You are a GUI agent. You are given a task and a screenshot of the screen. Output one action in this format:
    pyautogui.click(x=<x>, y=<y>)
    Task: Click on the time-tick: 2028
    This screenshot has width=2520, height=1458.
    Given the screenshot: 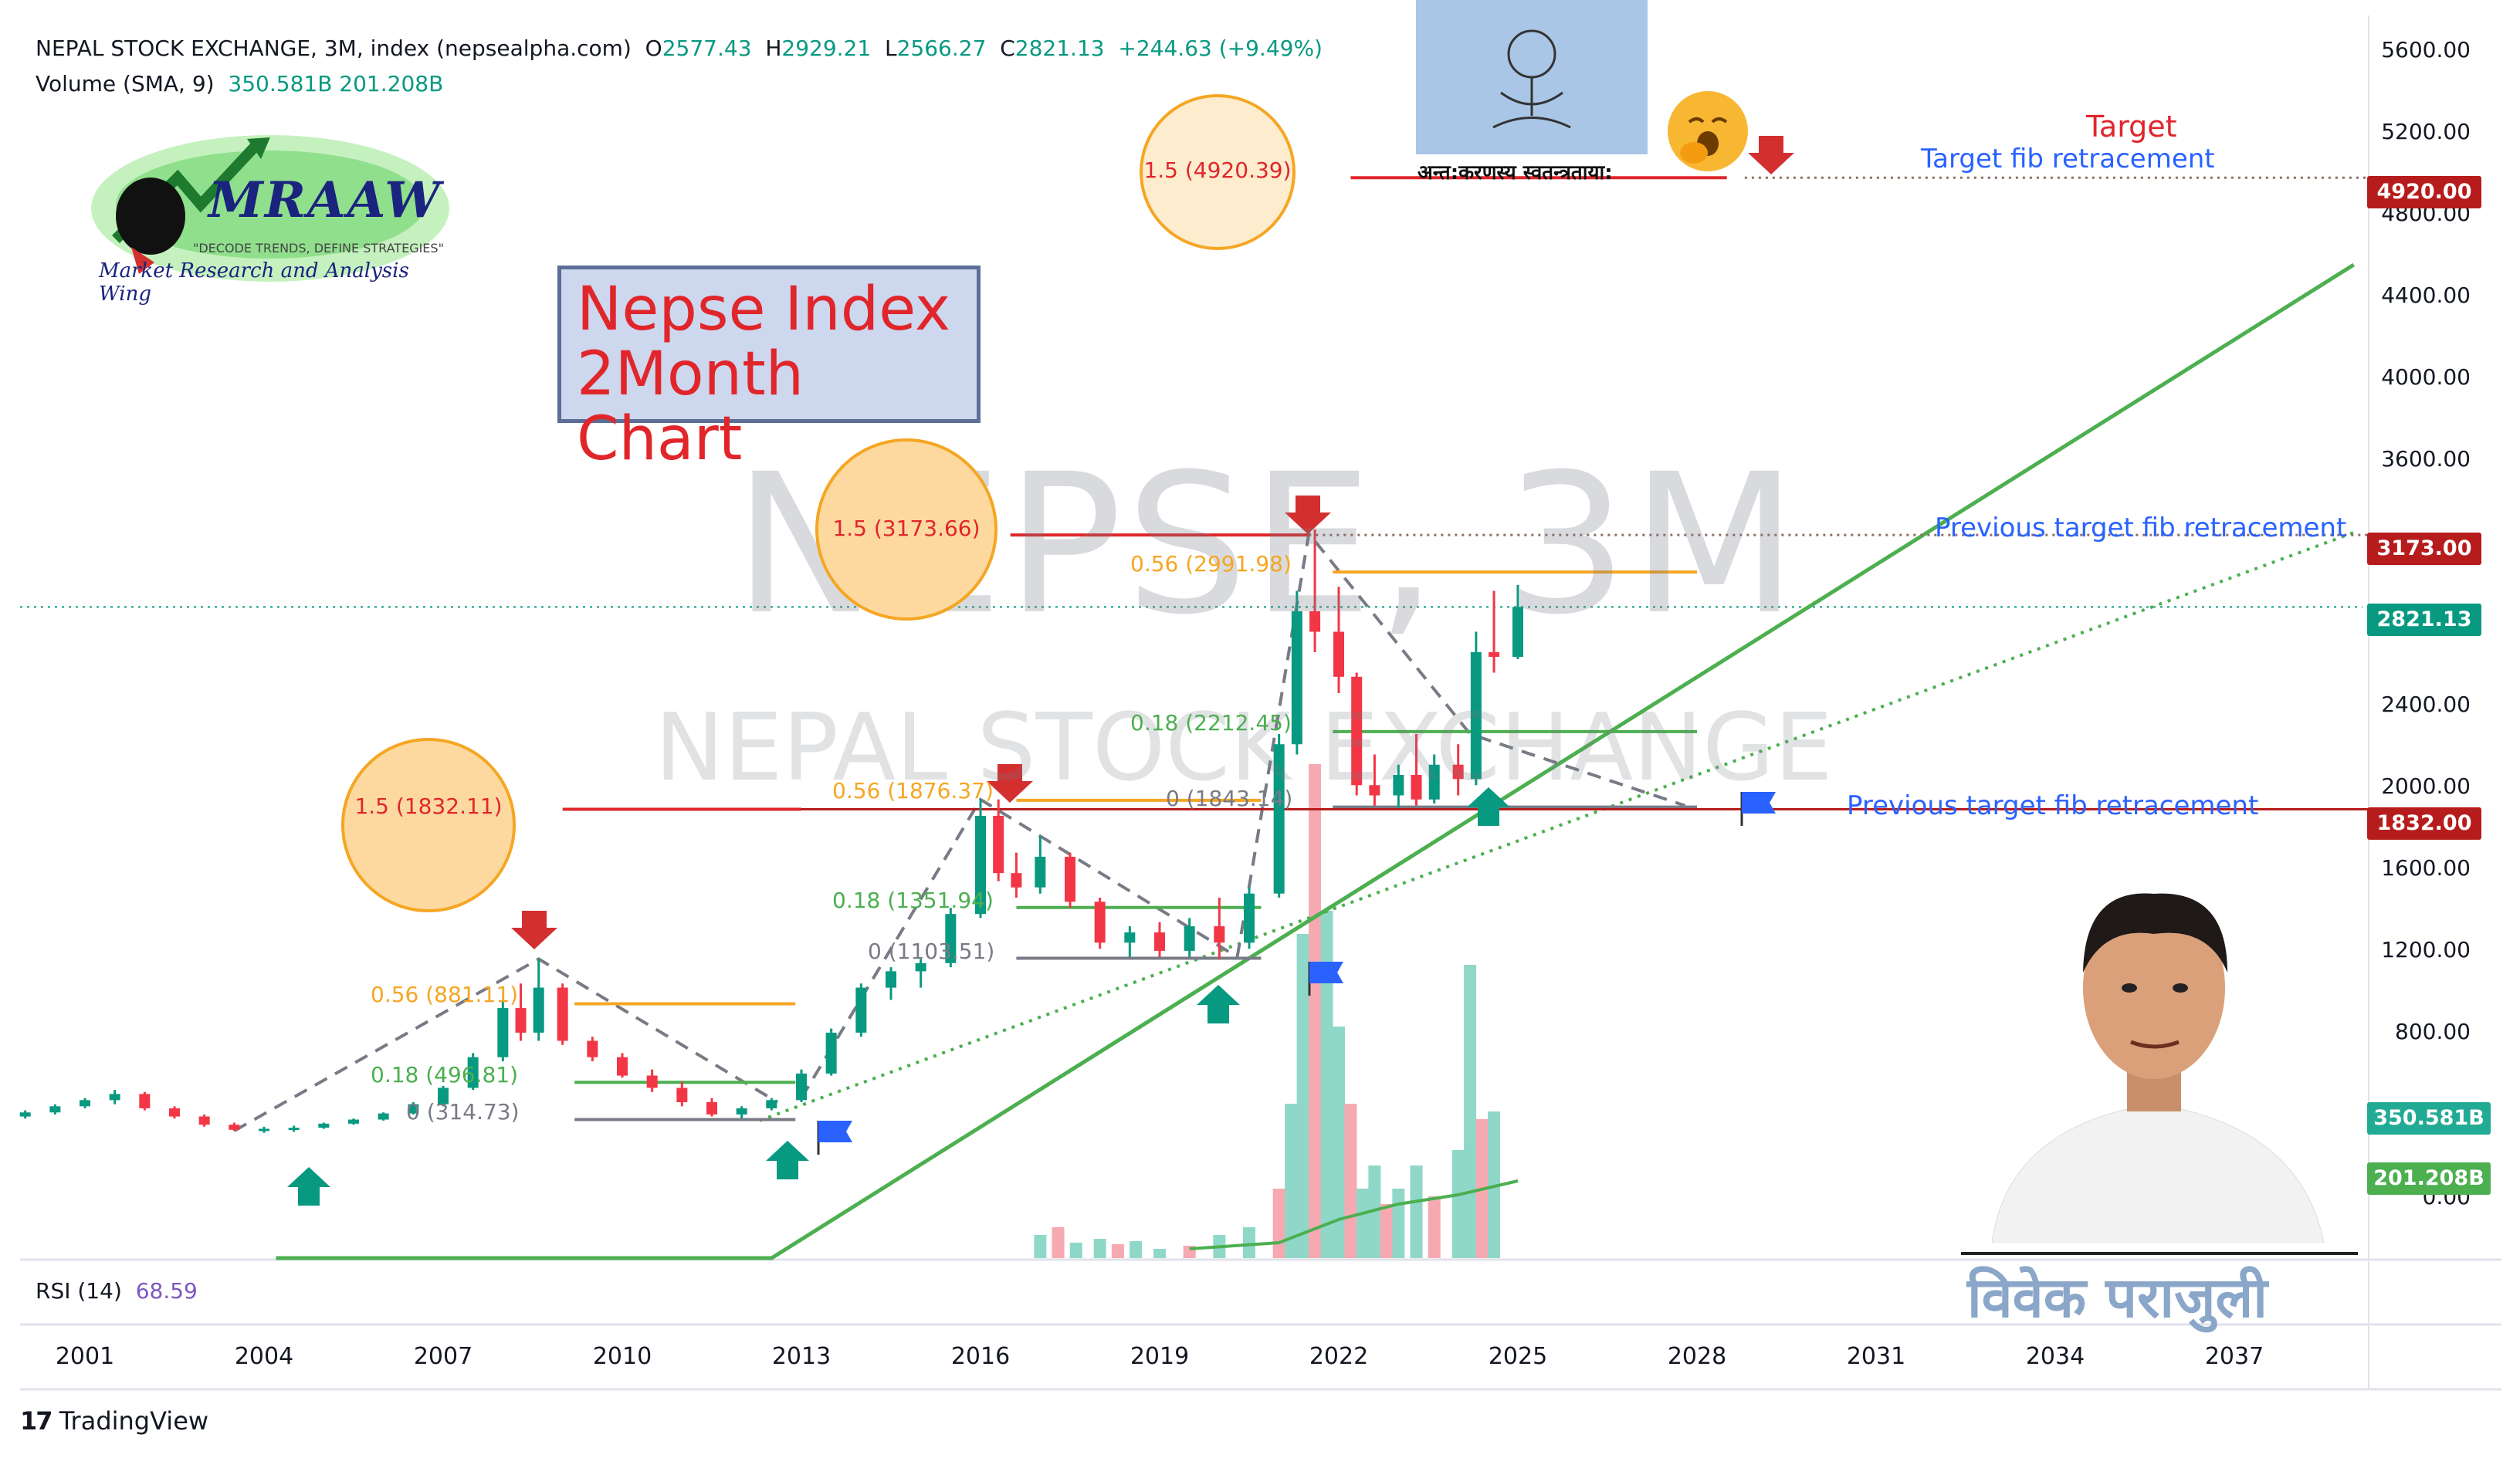 What is the action you would take?
    pyautogui.click(x=1697, y=1356)
    